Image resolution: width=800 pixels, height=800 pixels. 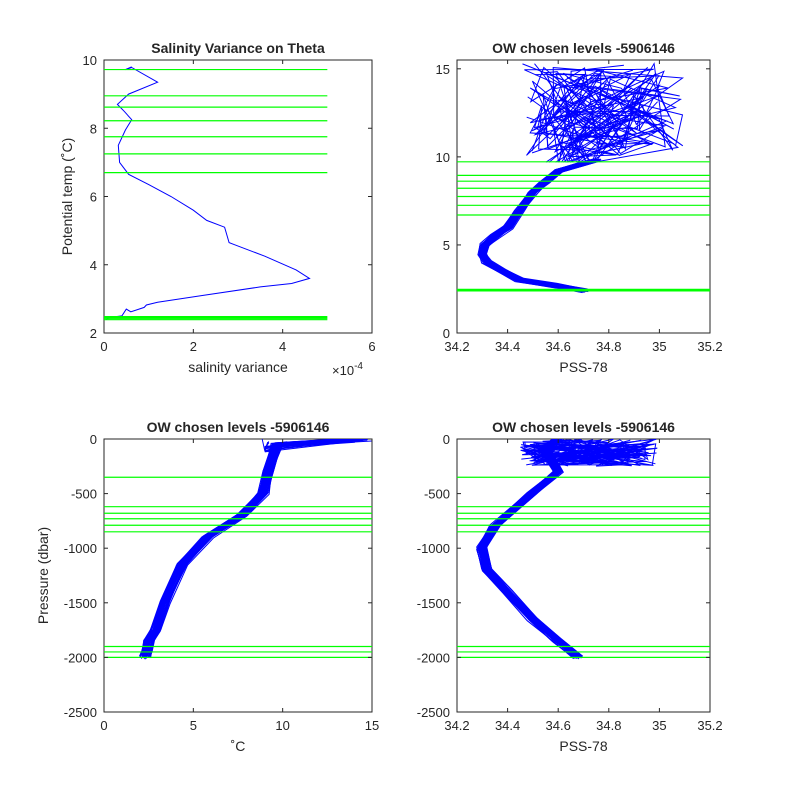 I want to click on y-axis-label: Pressure (dbar), so click(x=43, y=575).